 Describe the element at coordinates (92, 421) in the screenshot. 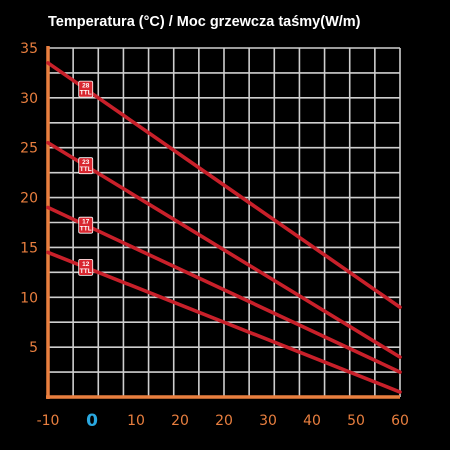

I see `x-tick-label-highlight: 0` at that location.